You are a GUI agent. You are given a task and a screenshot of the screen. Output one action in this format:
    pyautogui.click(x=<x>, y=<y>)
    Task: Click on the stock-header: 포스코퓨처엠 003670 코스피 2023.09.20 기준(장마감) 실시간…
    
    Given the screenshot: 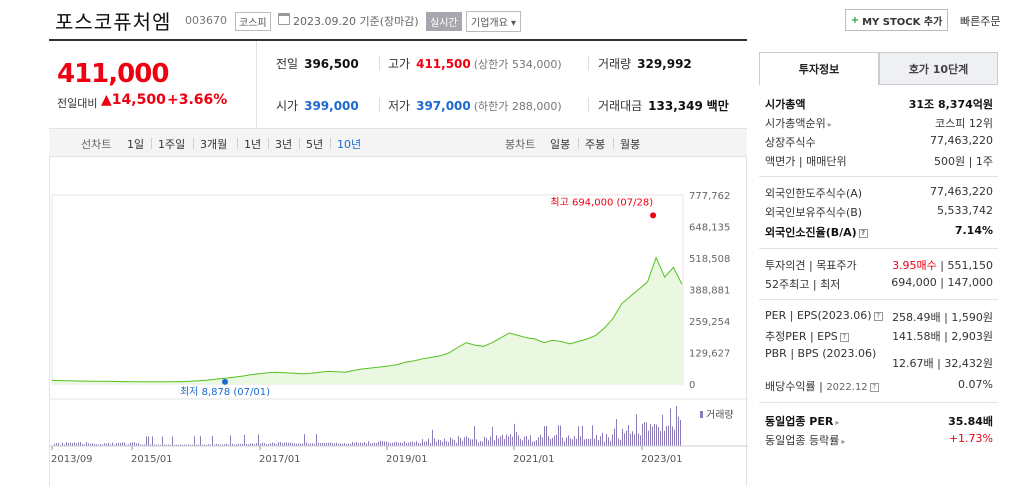 What is the action you would take?
    pyautogui.click(x=507, y=20)
    